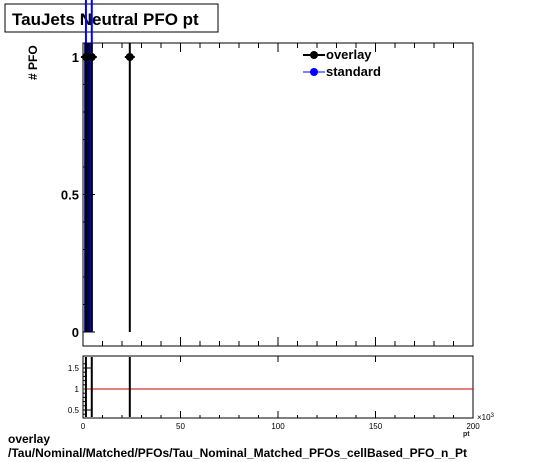  Describe the element at coordinates (70, 195) in the screenshot. I see `y-tick-label: 0.5` at that location.